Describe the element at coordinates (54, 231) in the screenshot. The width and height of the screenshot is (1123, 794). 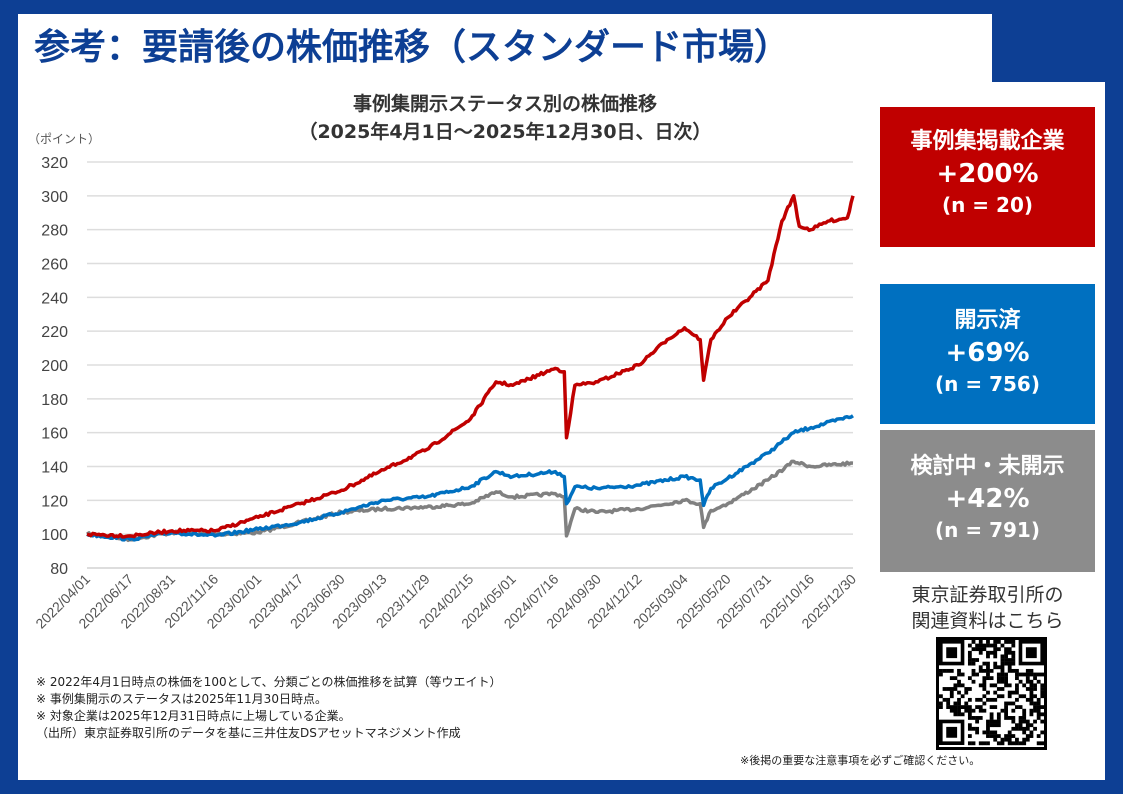
I see `y-tick-label: 280` at that location.